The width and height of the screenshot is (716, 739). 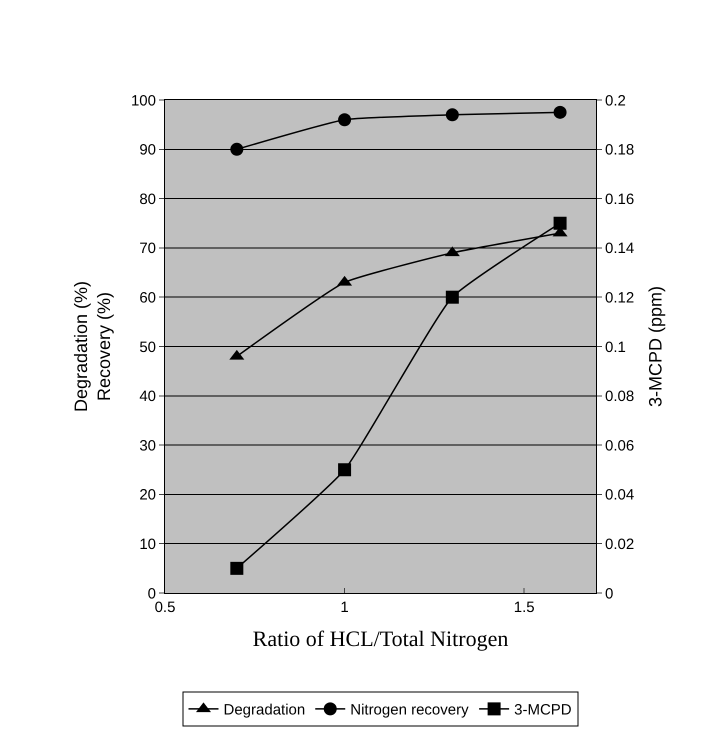 I want to click on y-tick-label: 50, so click(x=147, y=347).